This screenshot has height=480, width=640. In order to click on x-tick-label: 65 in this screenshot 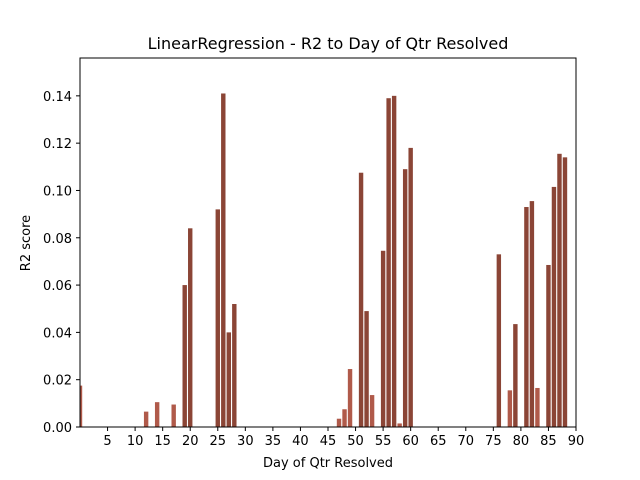, I will do `click(438, 441)`.